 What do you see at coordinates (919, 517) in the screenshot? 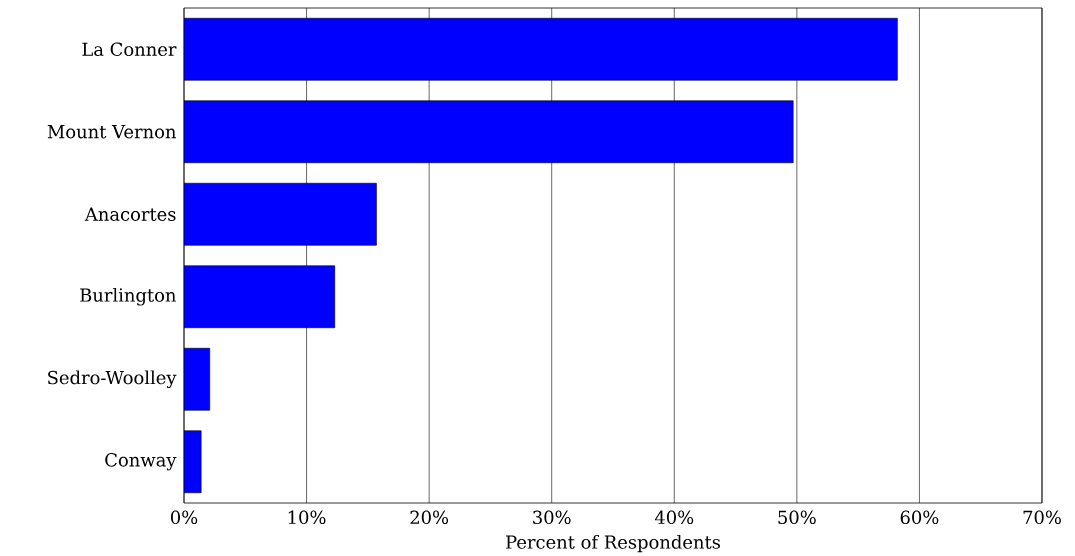
I see `x-tick-label: 60%` at bounding box center [919, 517].